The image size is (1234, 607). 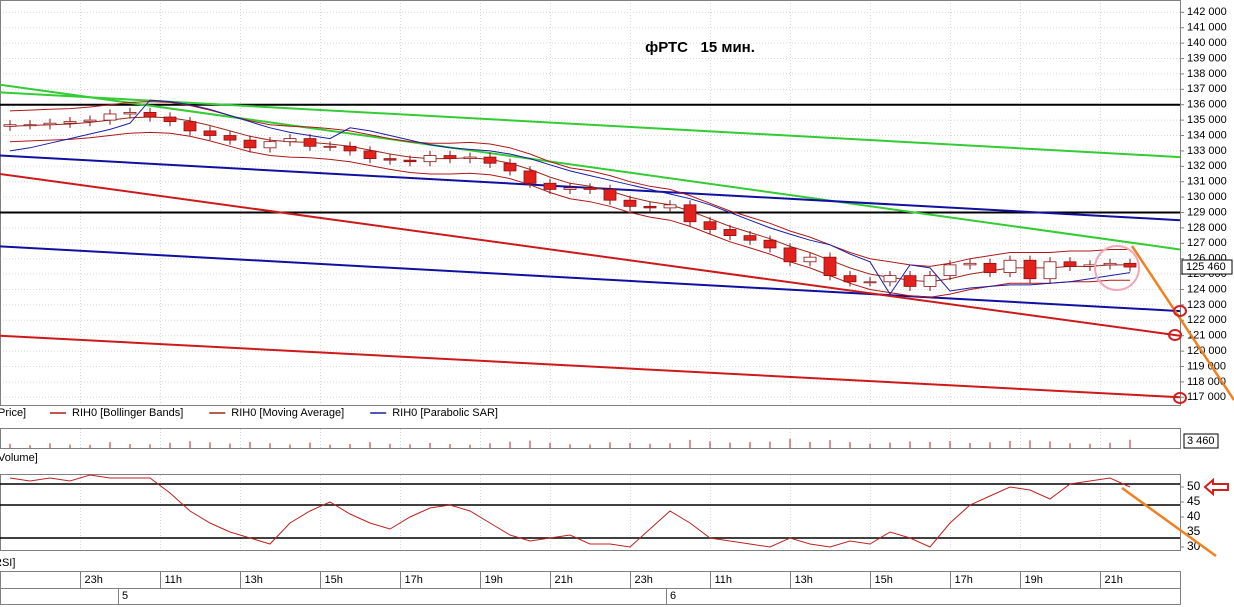 What do you see at coordinates (125, 596) in the screenshot?
I see `date-label: 5` at bounding box center [125, 596].